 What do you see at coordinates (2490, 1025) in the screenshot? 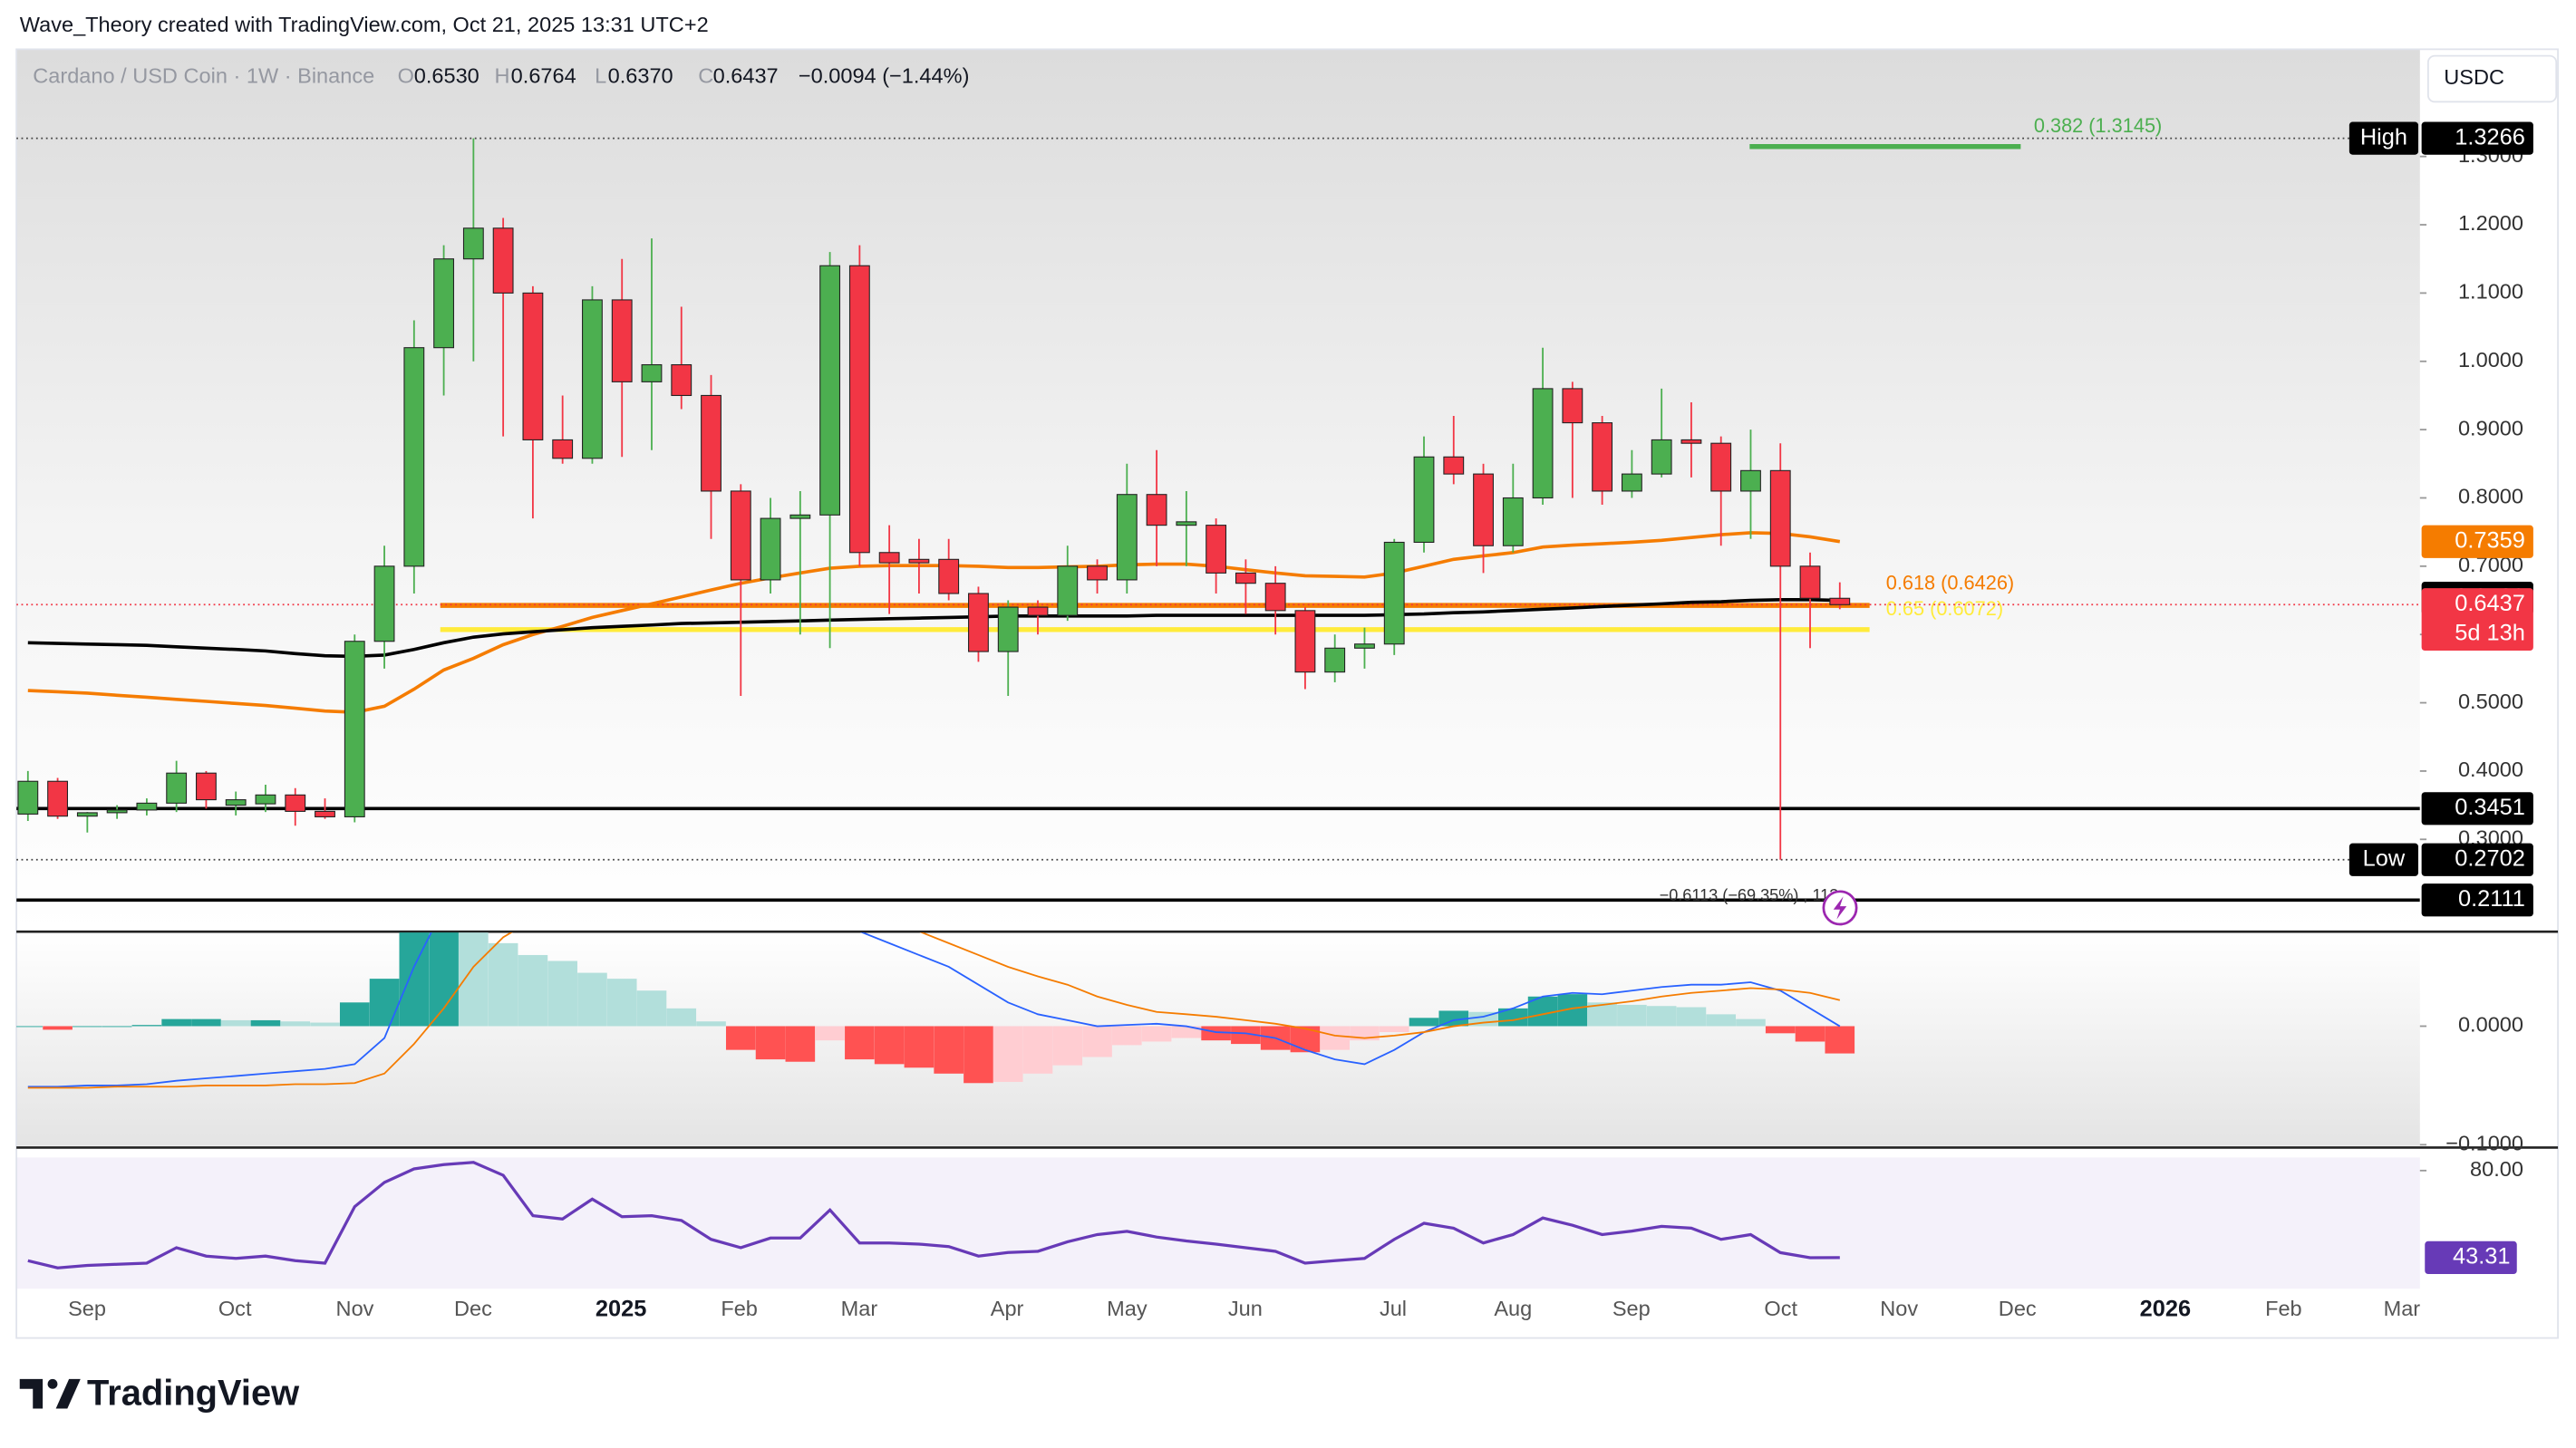
I see `y-tick-label: 0.0000` at bounding box center [2490, 1025].